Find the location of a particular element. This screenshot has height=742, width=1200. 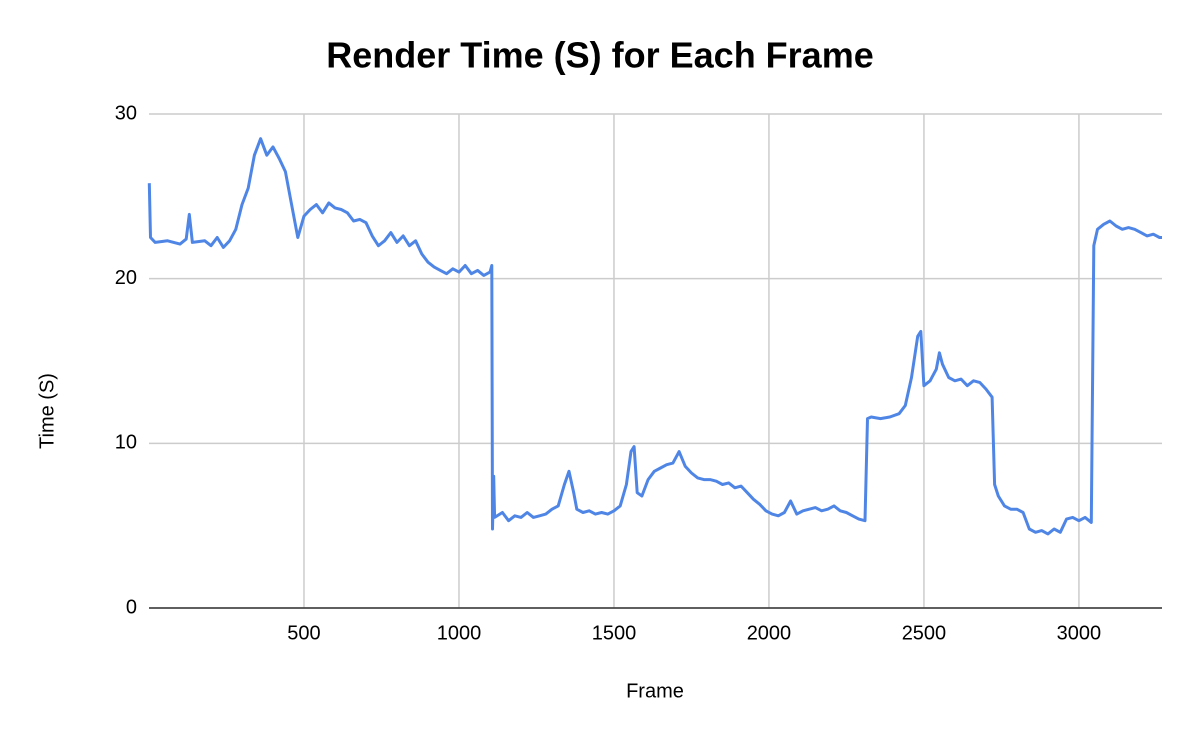

x-tick-label: 2500 is located at coordinates (924, 633).